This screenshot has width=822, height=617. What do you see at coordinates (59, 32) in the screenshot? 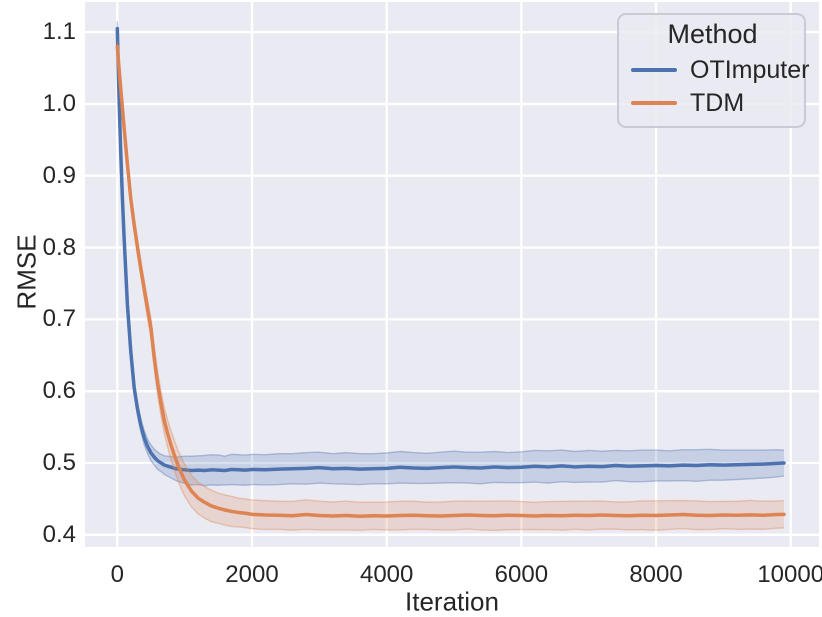
I see `y-tick-label: 1.1` at bounding box center [59, 32].